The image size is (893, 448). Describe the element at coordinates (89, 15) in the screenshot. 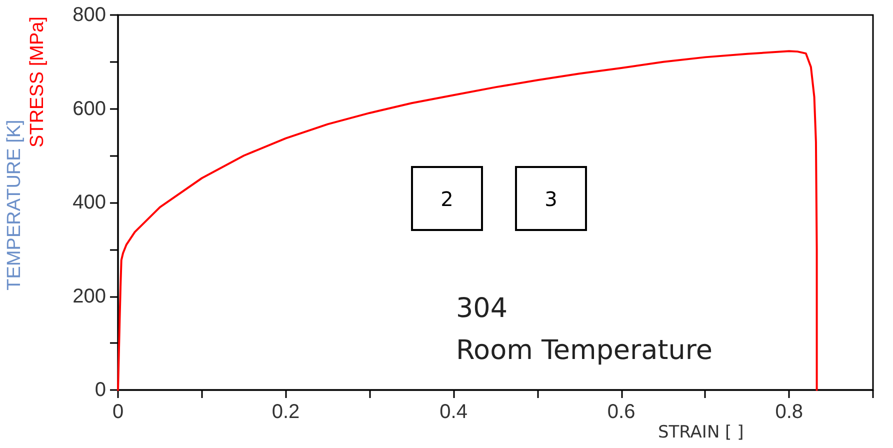

I see `y-tick-label: 800` at that location.